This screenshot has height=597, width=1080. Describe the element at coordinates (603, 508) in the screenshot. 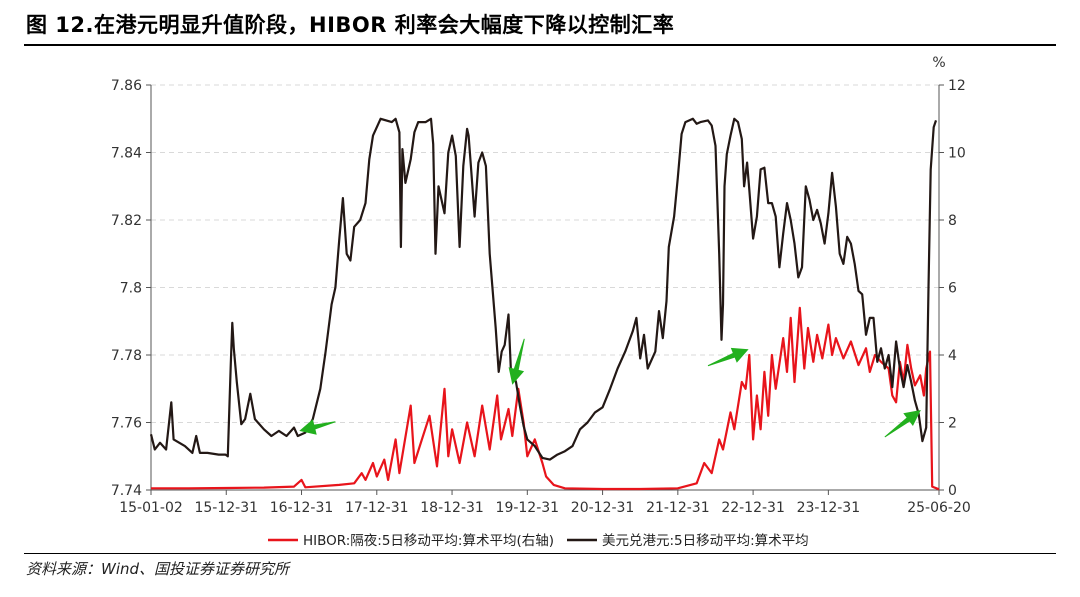

I see `x-tick-label: 20-12-31` at that location.